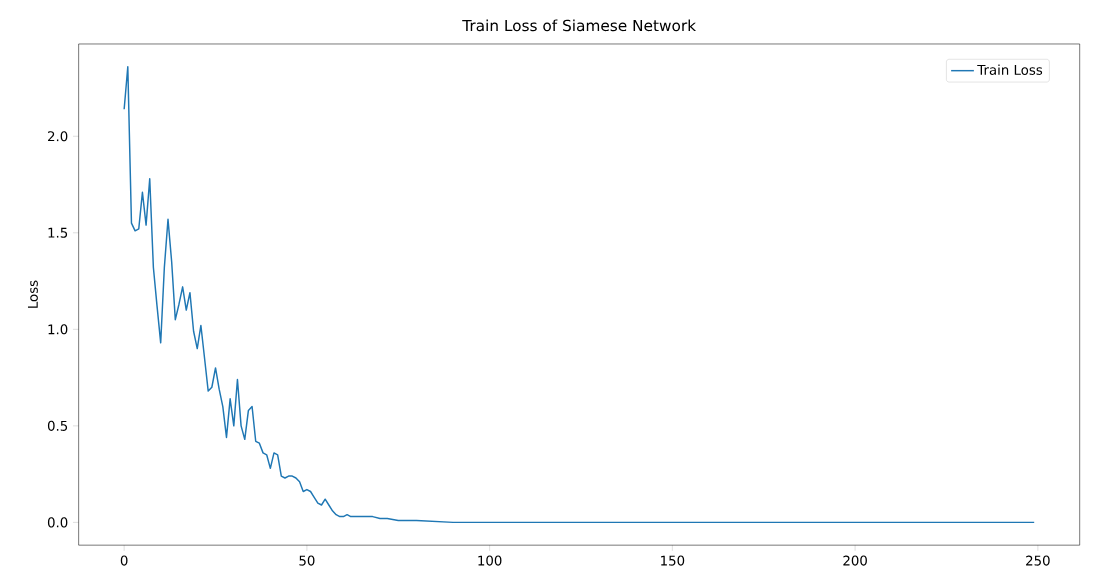 This screenshot has width=1105, height=573. Describe the element at coordinates (58, 136) in the screenshot. I see `y-tick-label: 2.0` at that location.